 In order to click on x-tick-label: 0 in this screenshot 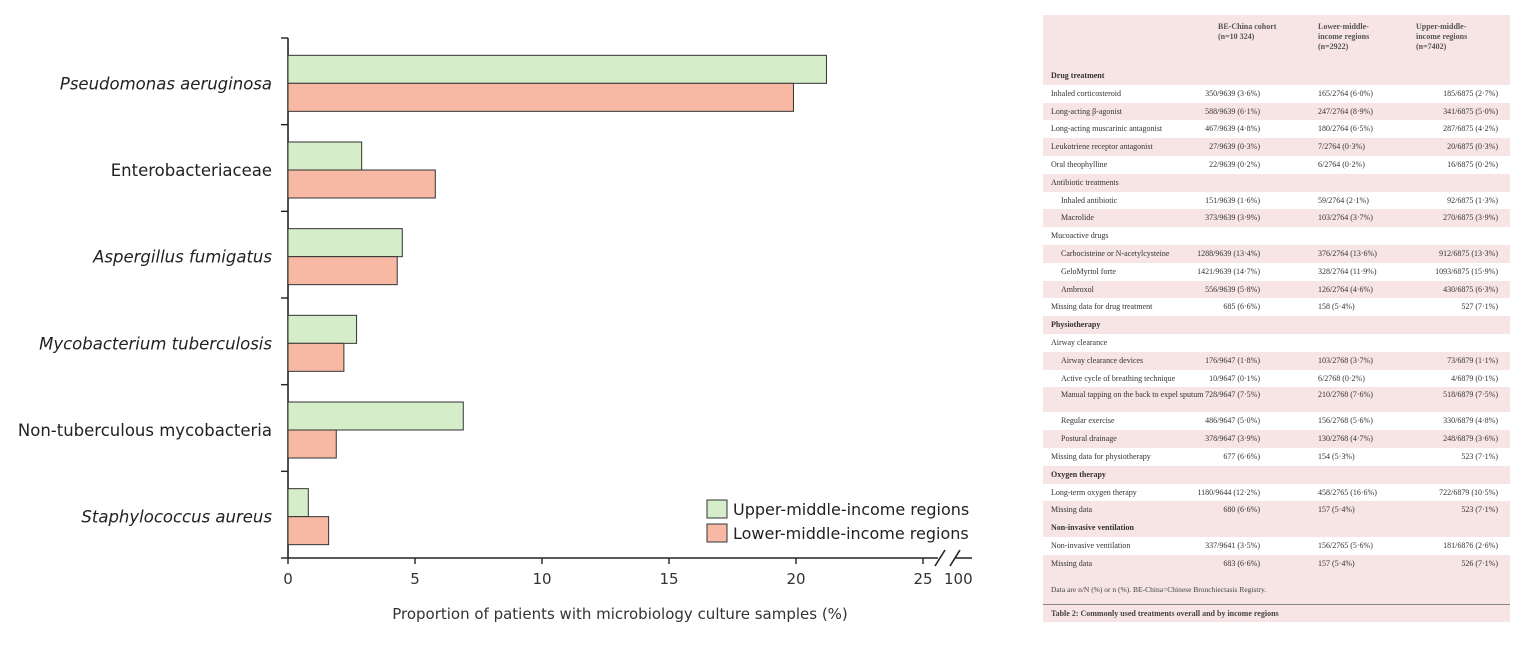, I will do `click(288, 579)`.